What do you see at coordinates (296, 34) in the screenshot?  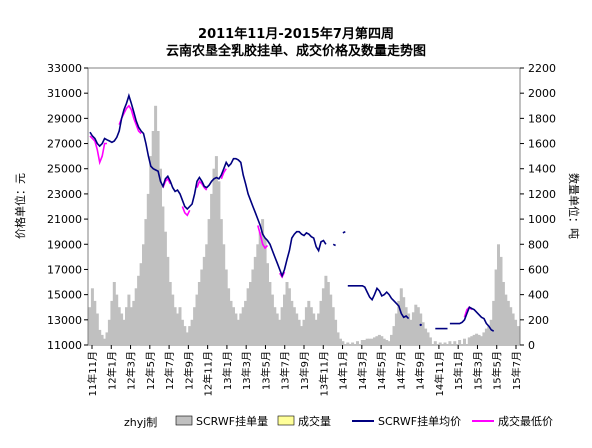 I see `chart-title: 2011年11月-2015年7月第四周` at bounding box center [296, 34].